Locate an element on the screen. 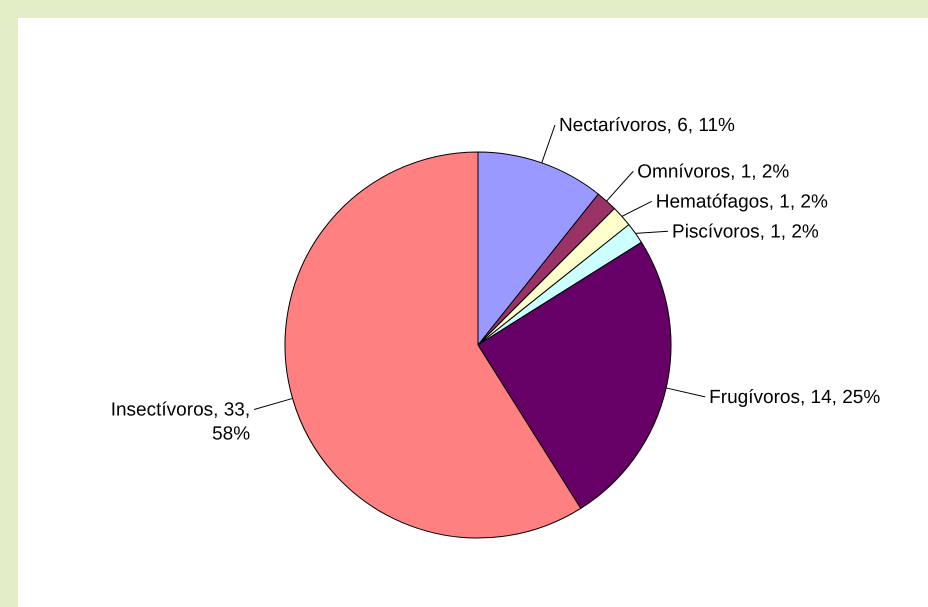  slice-label: Nectarívoros, 6, 11% is located at coordinates (647, 125).